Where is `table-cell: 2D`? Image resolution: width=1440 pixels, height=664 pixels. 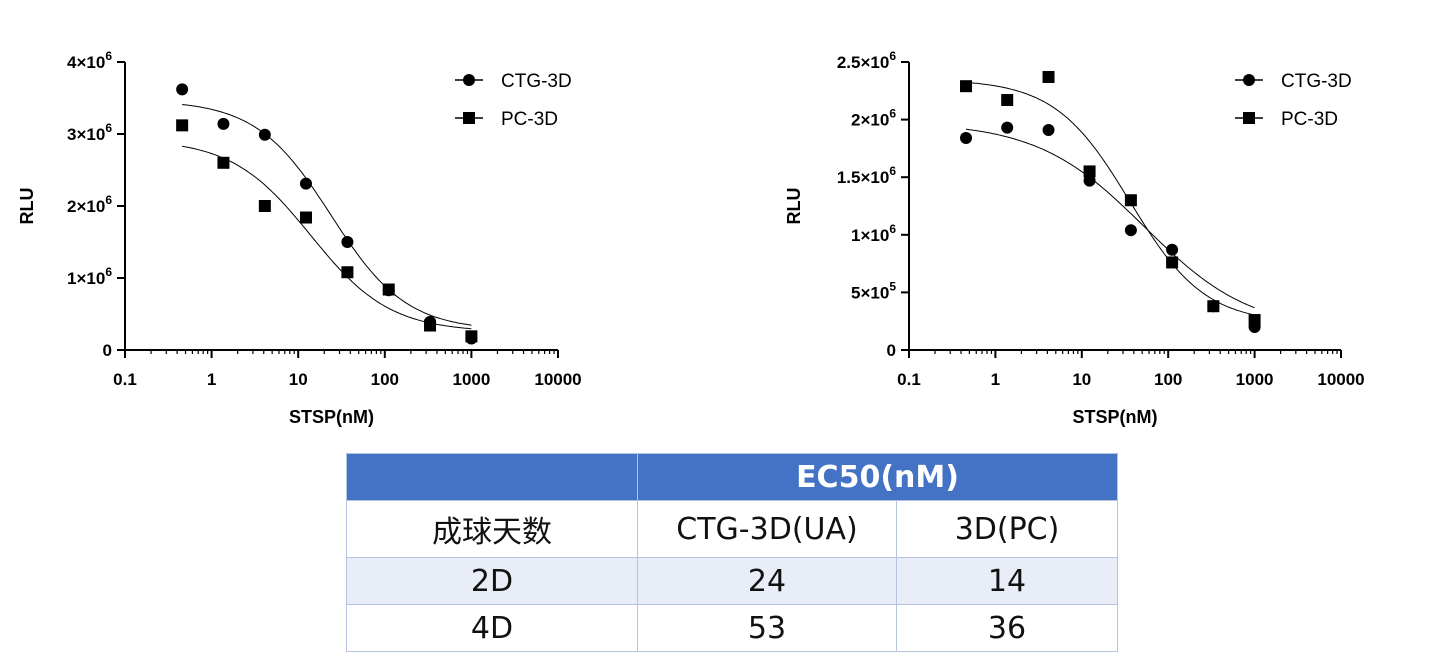 table-cell: 2D is located at coordinates (492, 581).